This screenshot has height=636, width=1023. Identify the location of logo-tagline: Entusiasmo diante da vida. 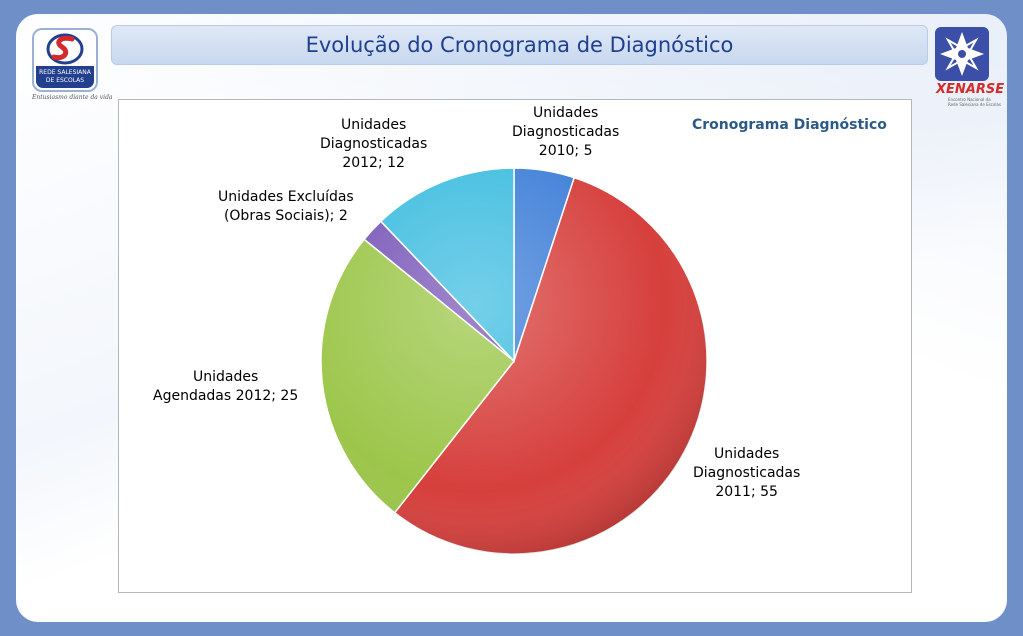
(72, 97).